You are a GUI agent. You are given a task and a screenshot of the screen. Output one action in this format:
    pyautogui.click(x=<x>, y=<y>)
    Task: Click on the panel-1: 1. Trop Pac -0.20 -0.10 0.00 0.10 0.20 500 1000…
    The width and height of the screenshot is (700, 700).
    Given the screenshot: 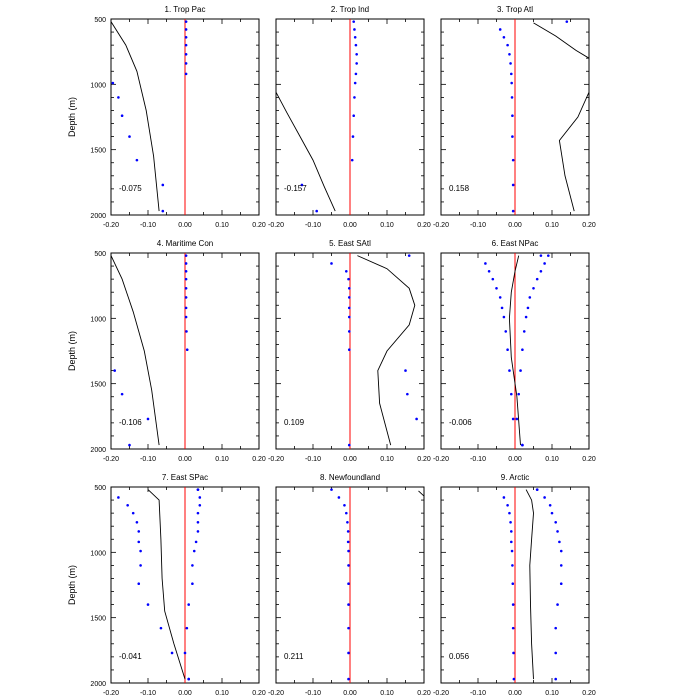 What is the action you would take?
    pyautogui.click(x=166, y=117)
    